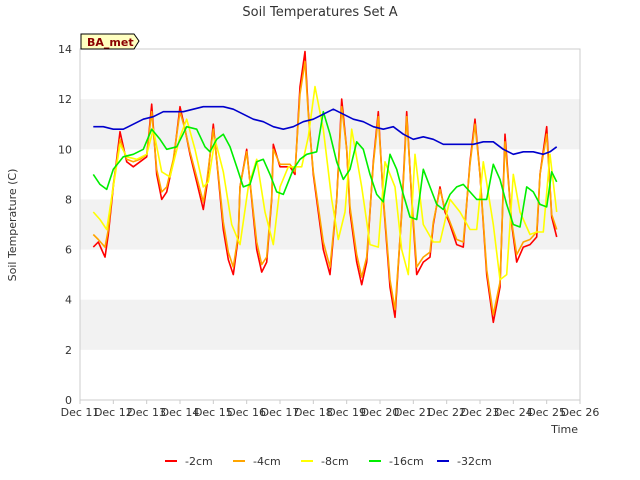  I want to click on legend-label: -32cm, so click(474, 461).